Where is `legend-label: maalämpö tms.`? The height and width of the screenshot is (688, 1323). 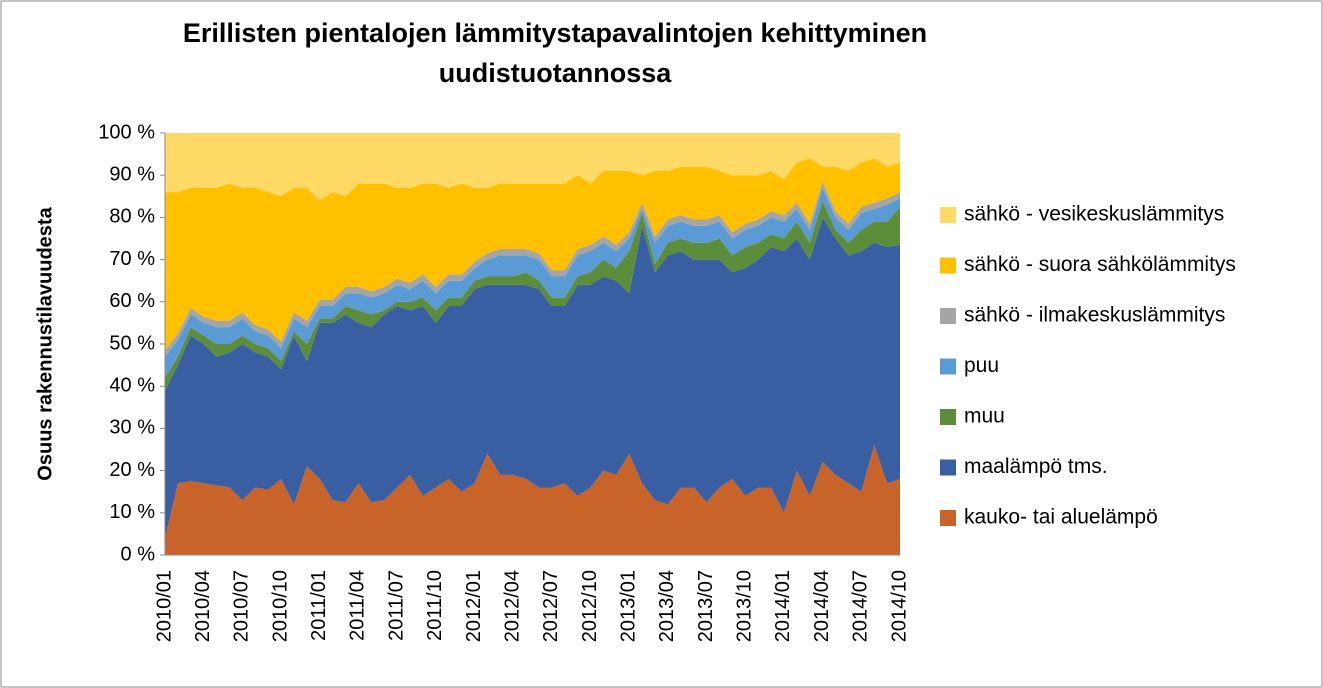
legend-label: maalämpö tms. is located at coordinates (1036, 466).